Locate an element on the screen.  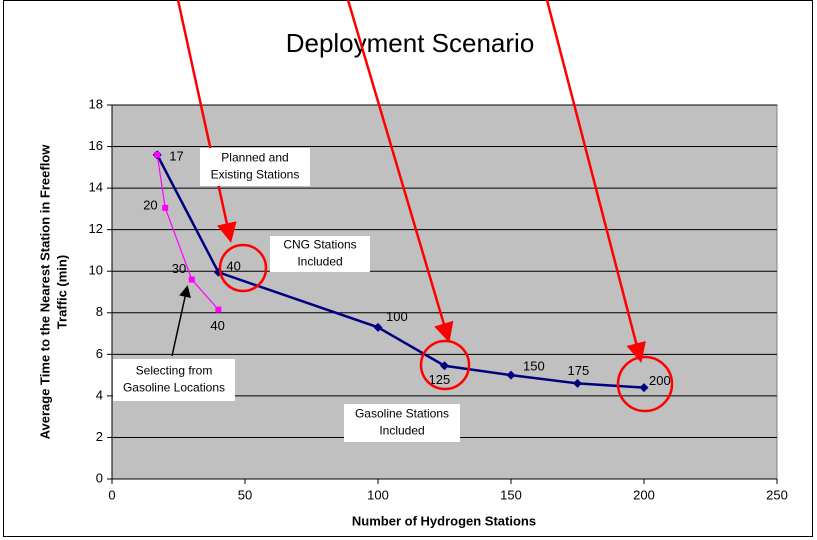
y-tick-label: 6 is located at coordinates (99, 353).